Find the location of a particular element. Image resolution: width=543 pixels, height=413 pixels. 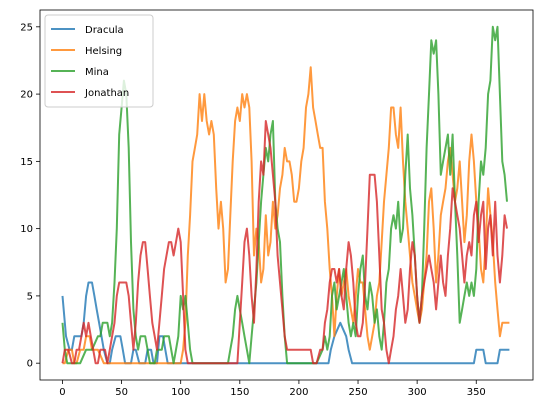

x-tick-label: 250 is located at coordinates (357, 392).